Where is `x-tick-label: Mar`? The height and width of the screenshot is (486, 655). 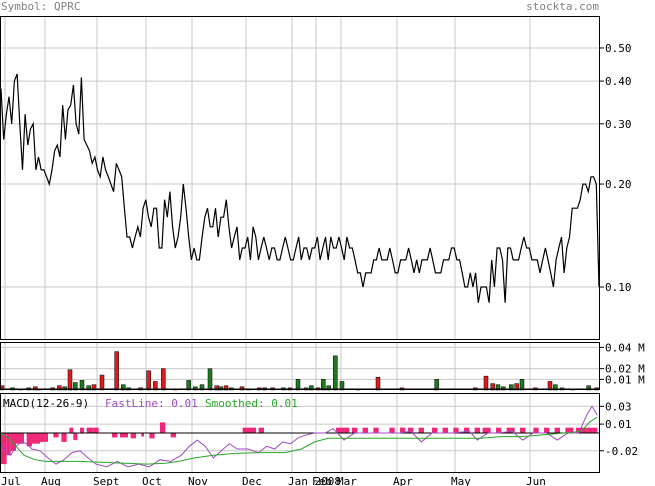
x-tick-label: Mar is located at coordinates (347, 480).